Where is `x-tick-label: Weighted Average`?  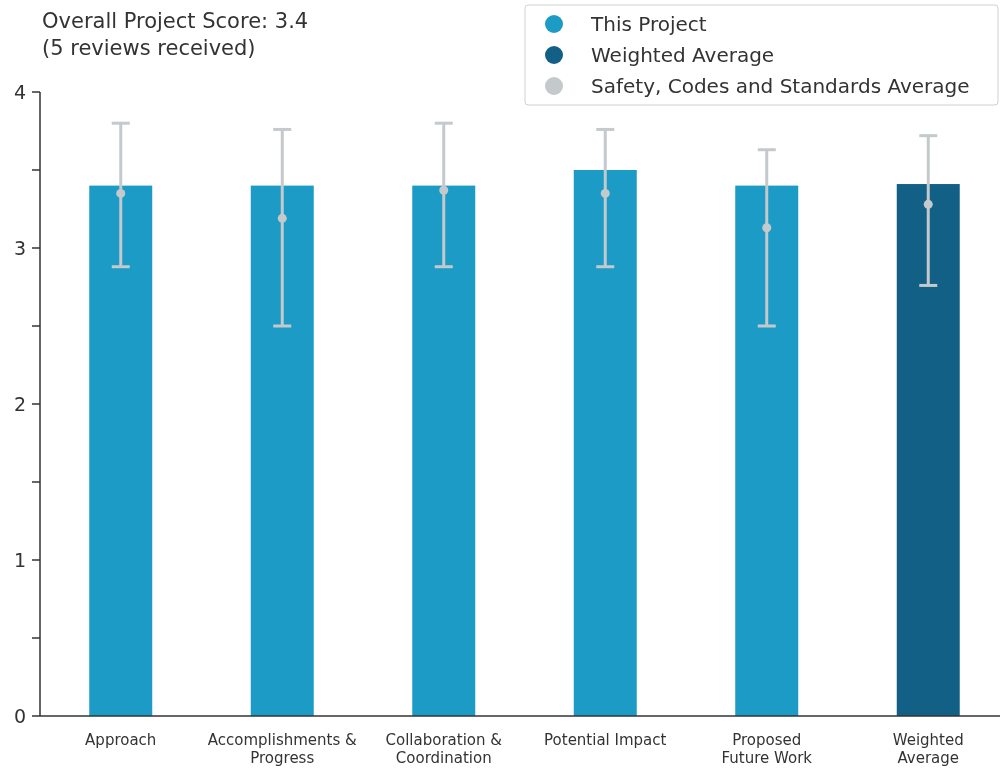 x-tick-label: Weighted Average is located at coordinates (928, 749).